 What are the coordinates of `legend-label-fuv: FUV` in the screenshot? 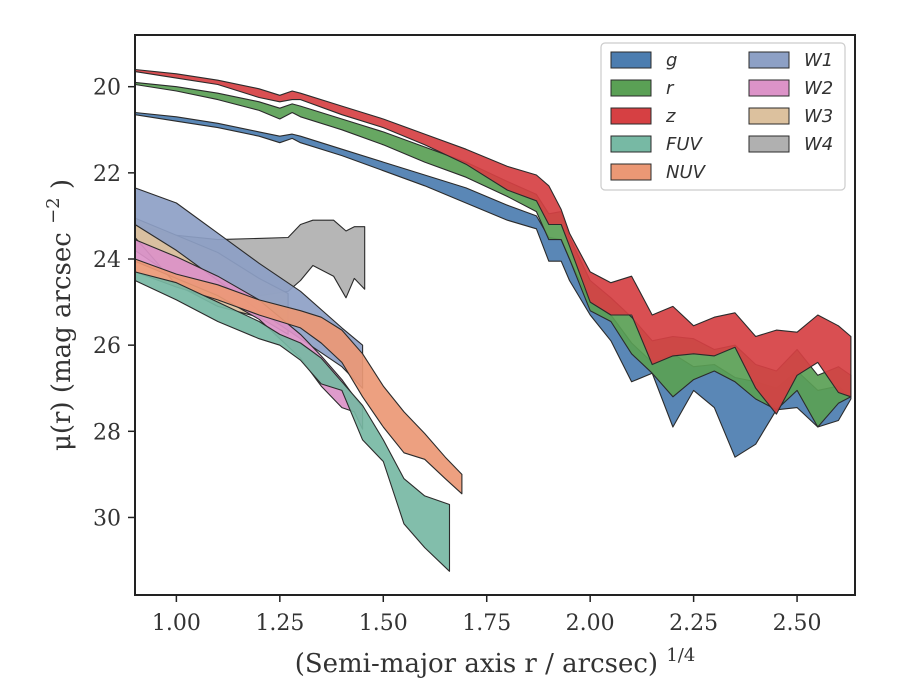 It's located at (685, 144).